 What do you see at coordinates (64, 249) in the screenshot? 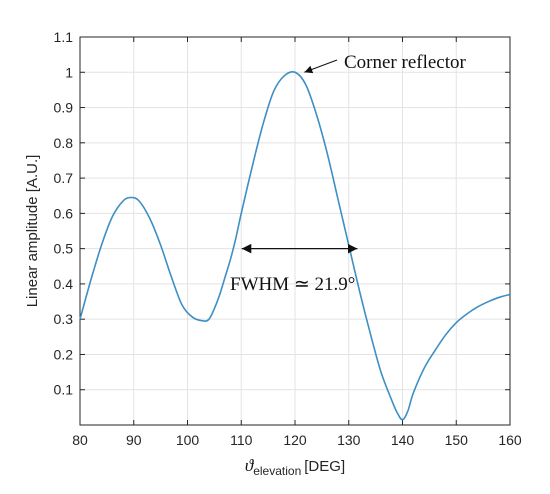
I see `y-tick-label: 0.5` at bounding box center [64, 249].